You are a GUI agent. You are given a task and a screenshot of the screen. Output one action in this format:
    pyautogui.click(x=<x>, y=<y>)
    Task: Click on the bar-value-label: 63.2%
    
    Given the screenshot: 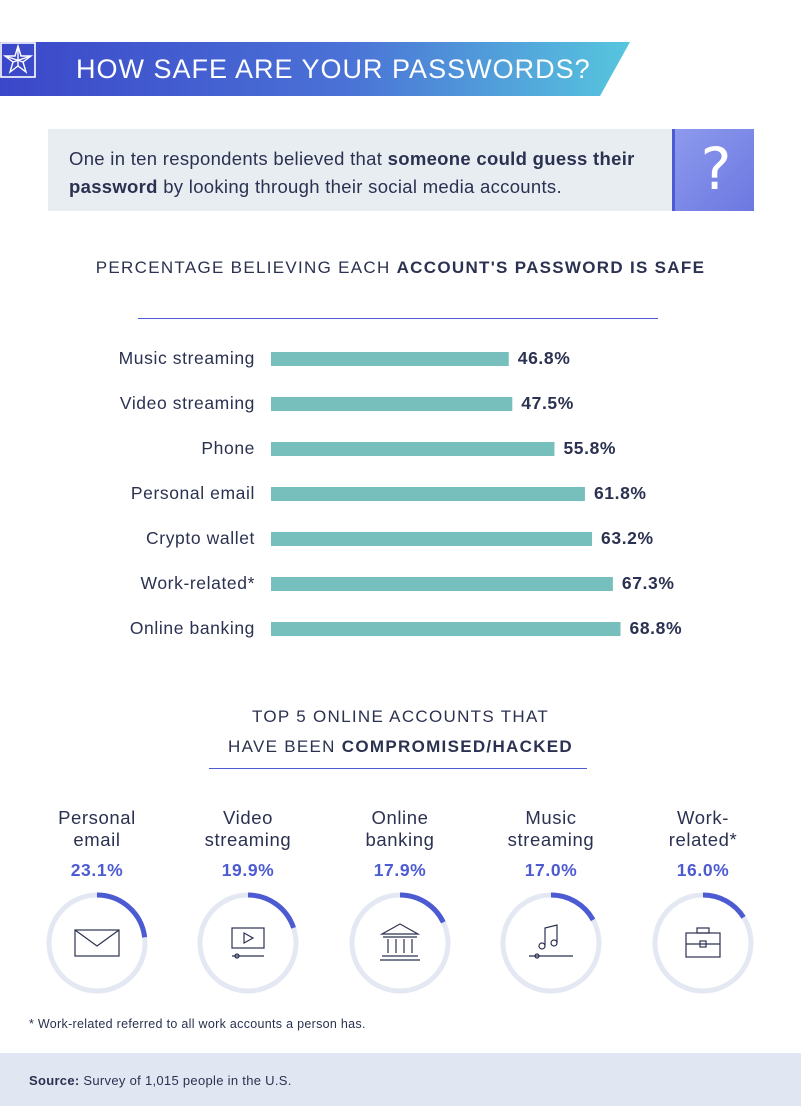 What is the action you would take?
    pyautogui.click(x=627, y=538)
    